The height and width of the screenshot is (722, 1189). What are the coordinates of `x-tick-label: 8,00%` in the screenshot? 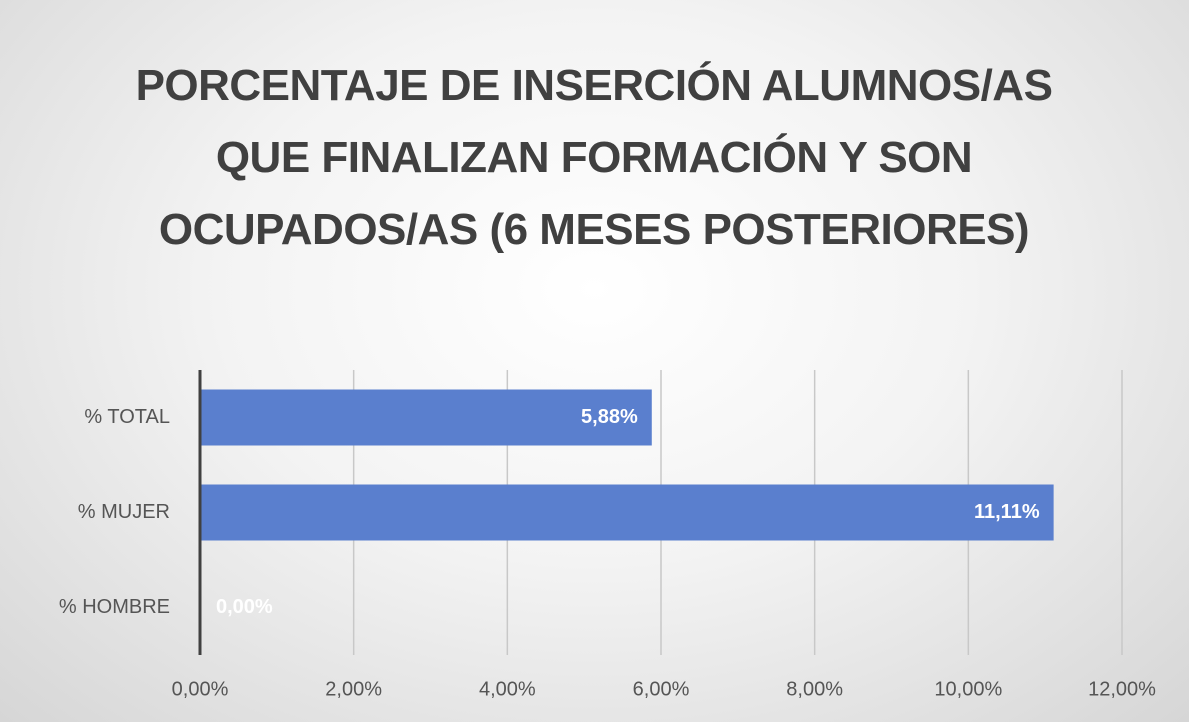 It's located at (814, 689).